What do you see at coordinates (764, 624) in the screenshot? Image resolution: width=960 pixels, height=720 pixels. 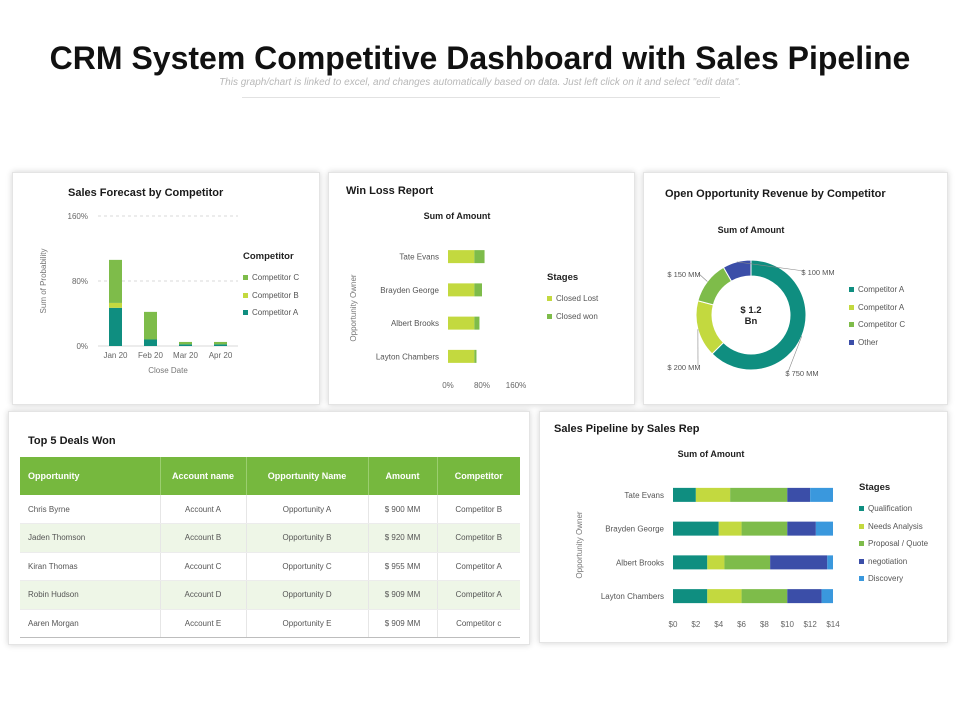 I see `x-tick-label: $8` at bounding box center [764, 624].